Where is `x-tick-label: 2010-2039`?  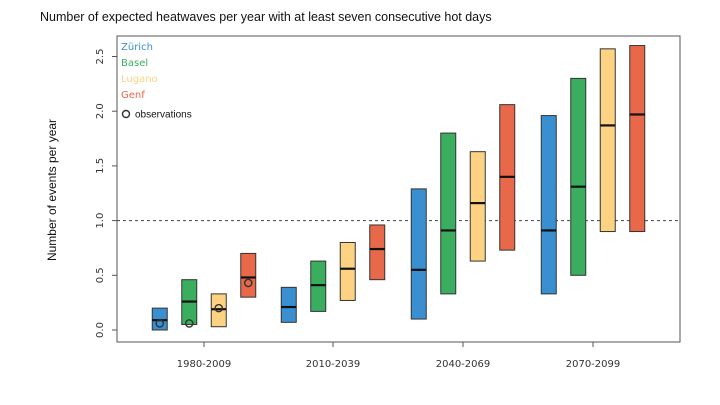
x-tick-label: 2010-2039 is located at coordinates (333, 364).